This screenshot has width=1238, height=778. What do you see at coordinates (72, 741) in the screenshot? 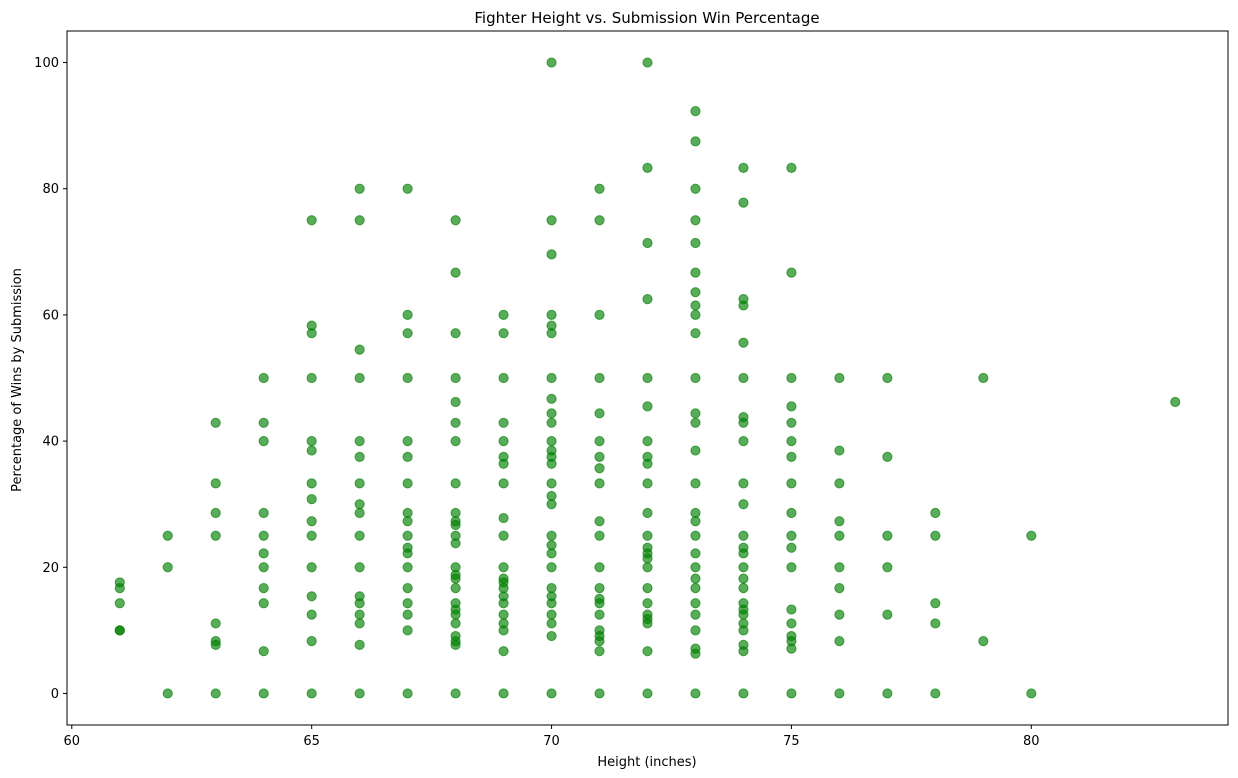
I see `x-tick-label: 60` at bounding box center [72, 741].